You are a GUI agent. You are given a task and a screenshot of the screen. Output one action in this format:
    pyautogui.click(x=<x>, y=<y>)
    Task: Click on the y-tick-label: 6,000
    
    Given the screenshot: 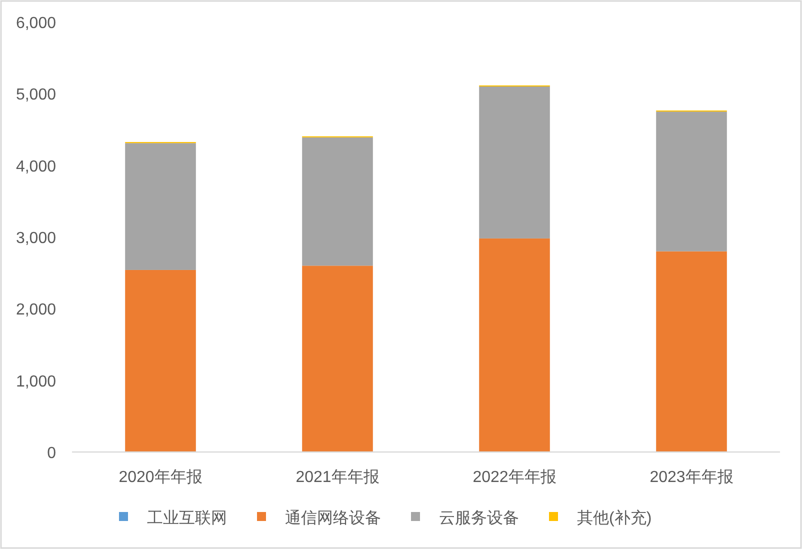 What is the action you would take?
    pyautogui.click(x=36, y=23)
    